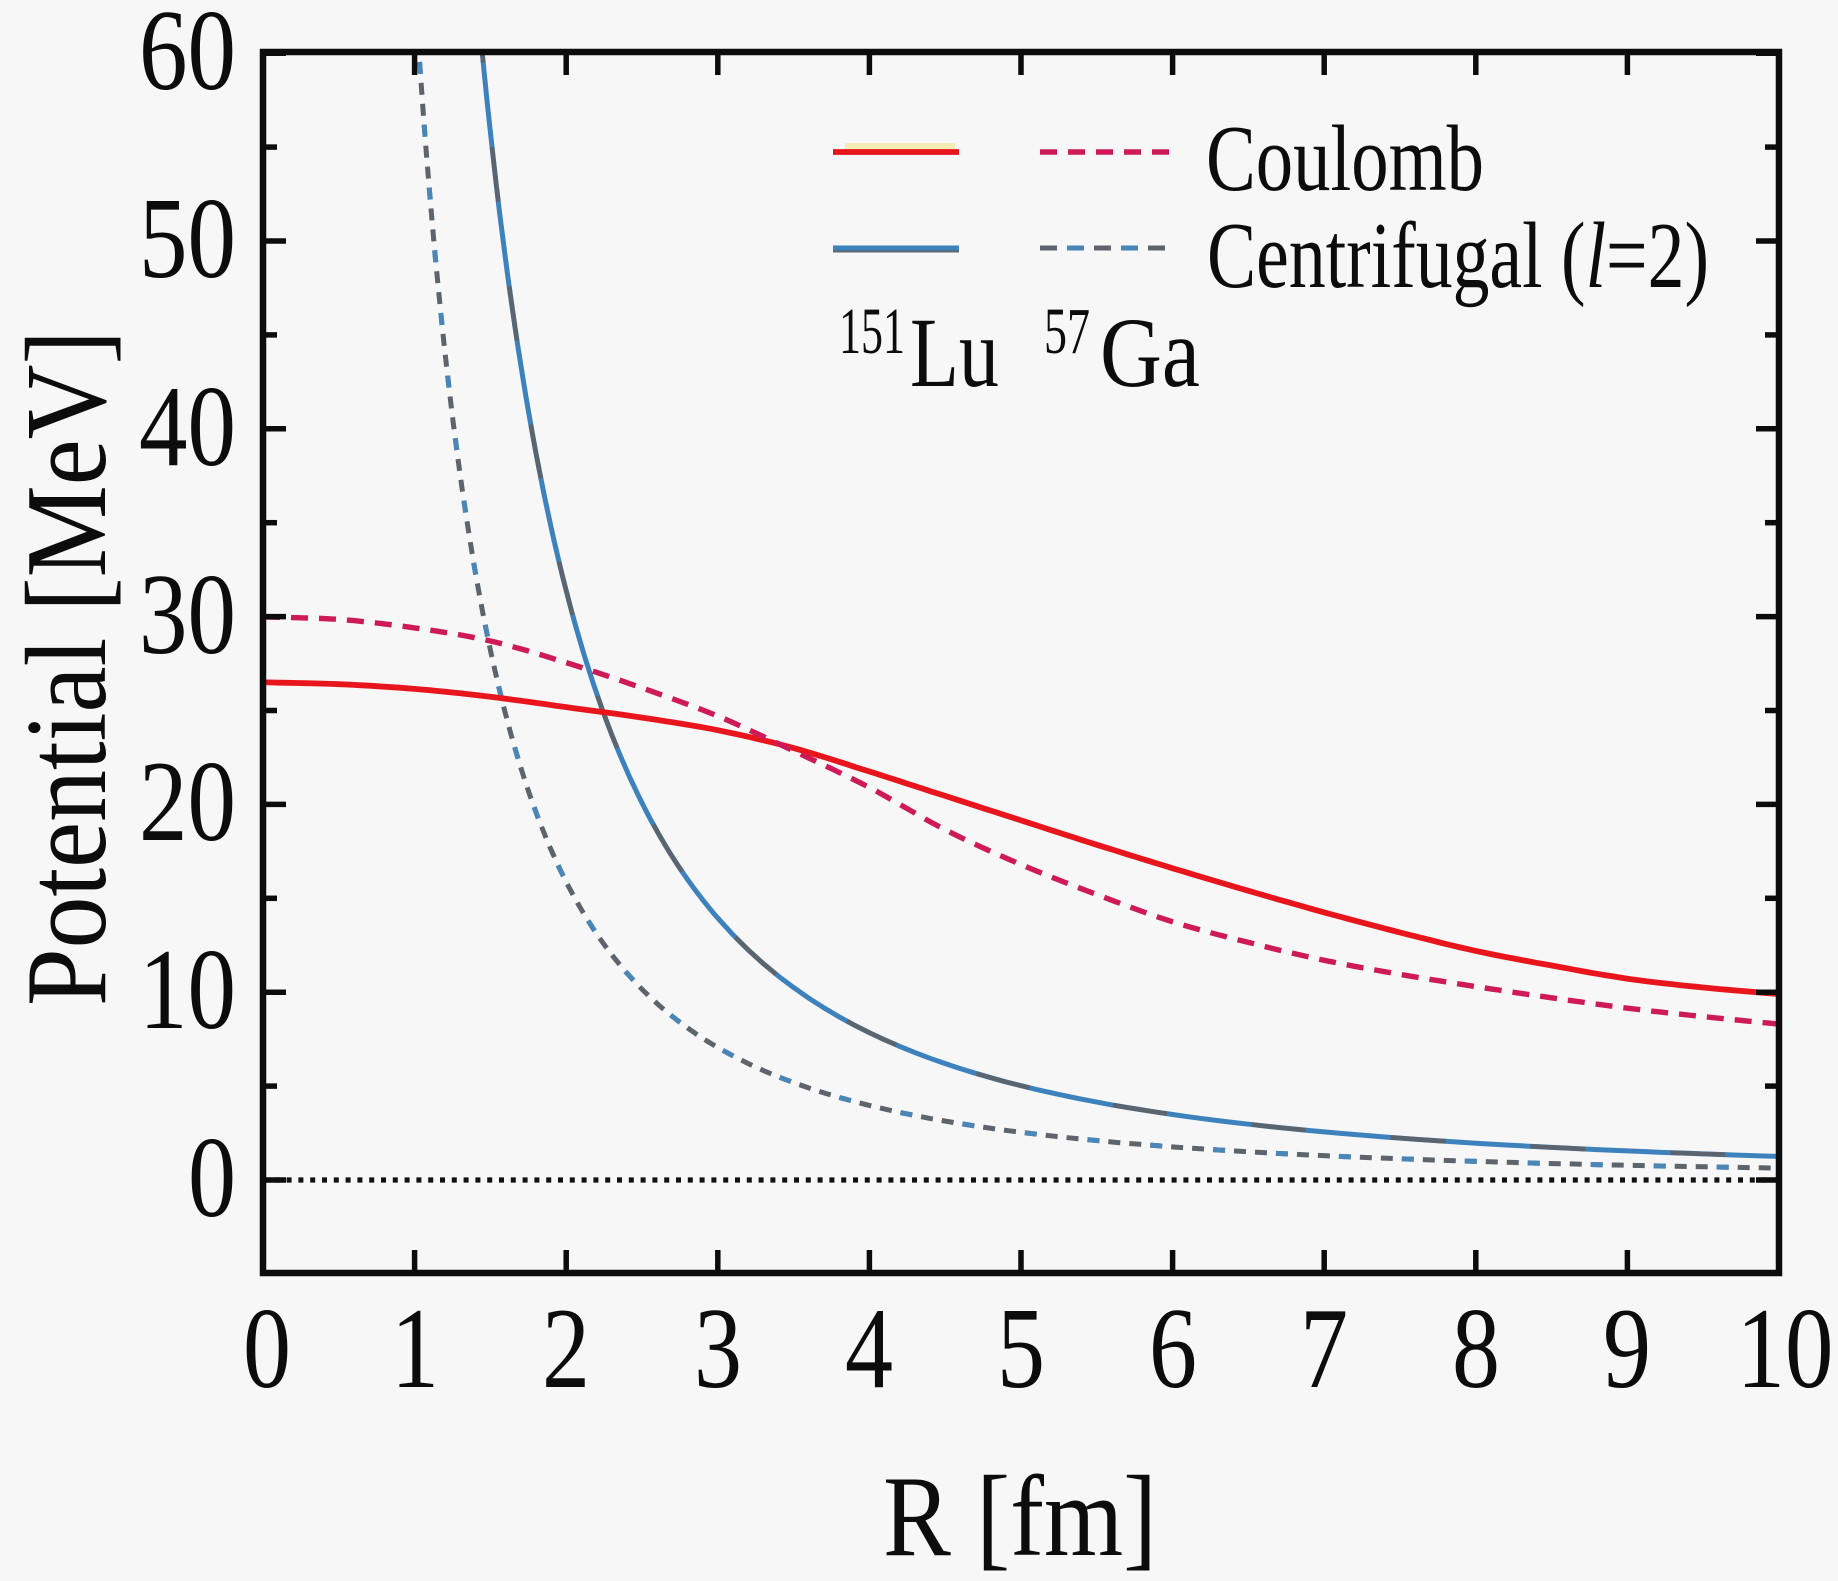 The height and width of the screenshot is (1581, 1838). Describe the element at coordinates (718, 1348) in the screenshot. I see `svg-text: 3` at that location.